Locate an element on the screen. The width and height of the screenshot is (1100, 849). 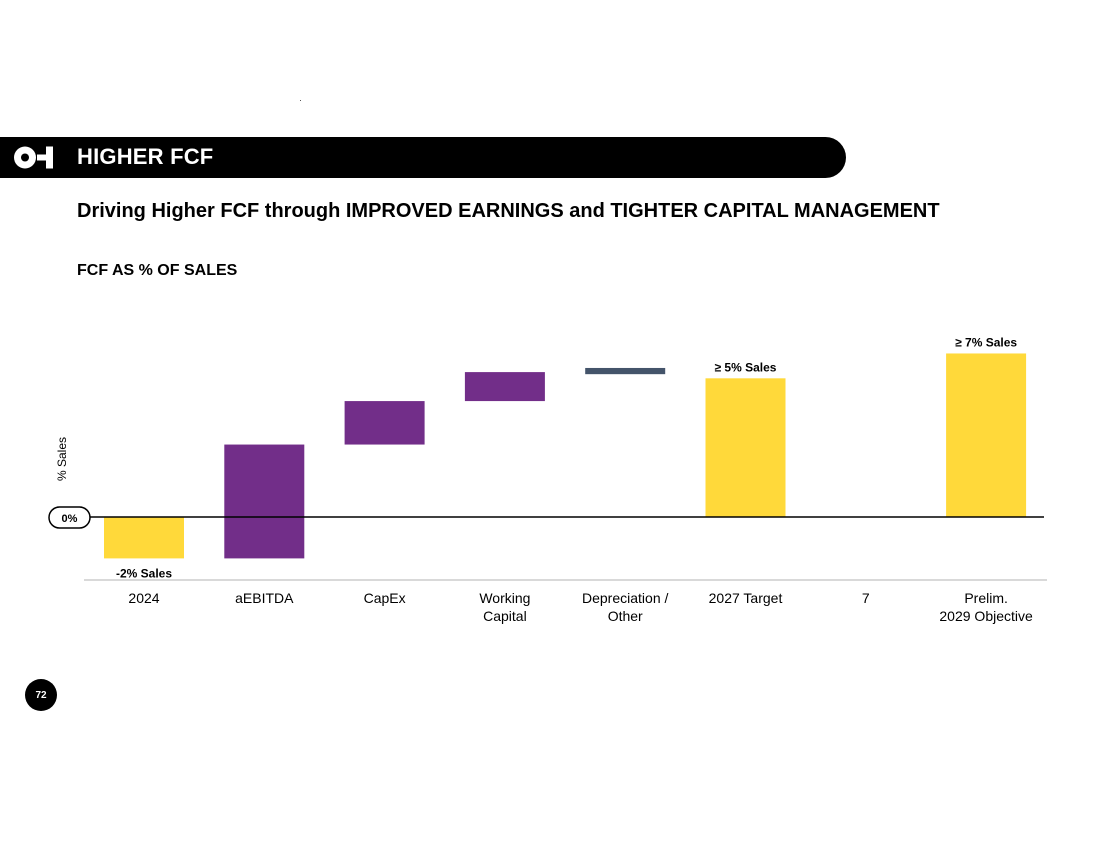
page-number-badge: 72 is located at coordinates (41, 695).